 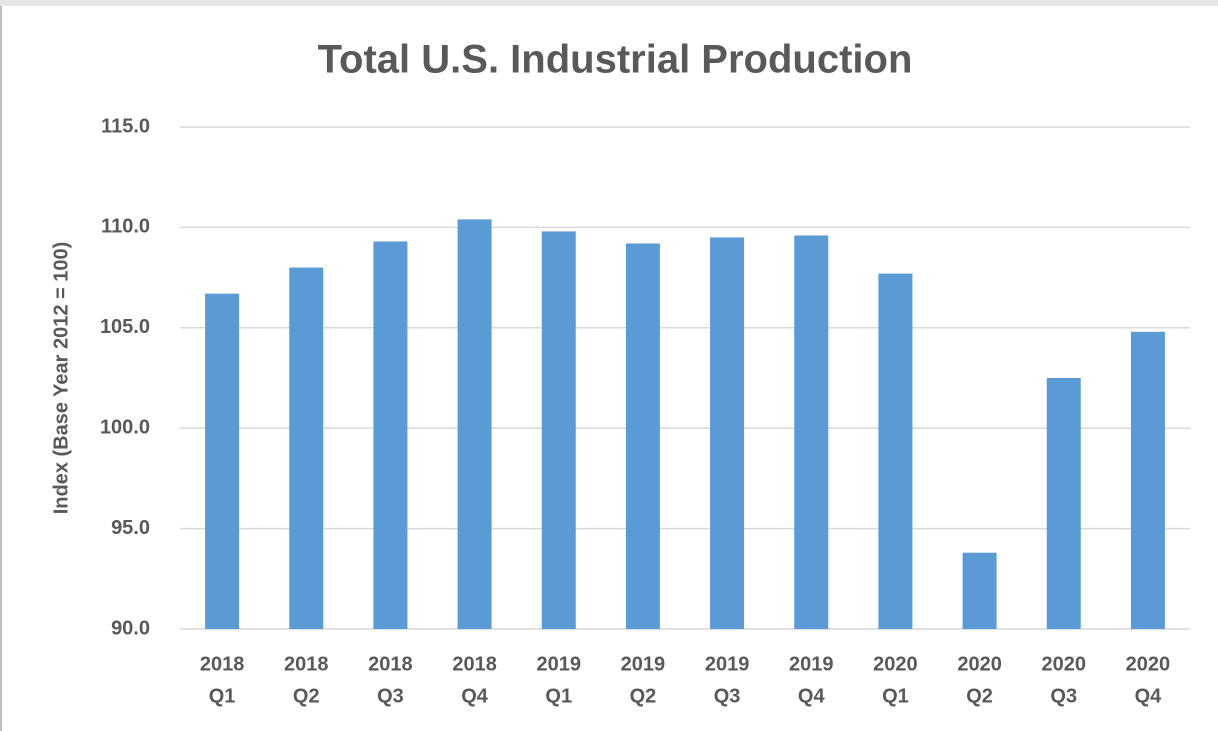 What do you see at coordinates (125, 227) in the screenshot?
I see `y-tick-label: 110.0` at bounding box center [125, 227].